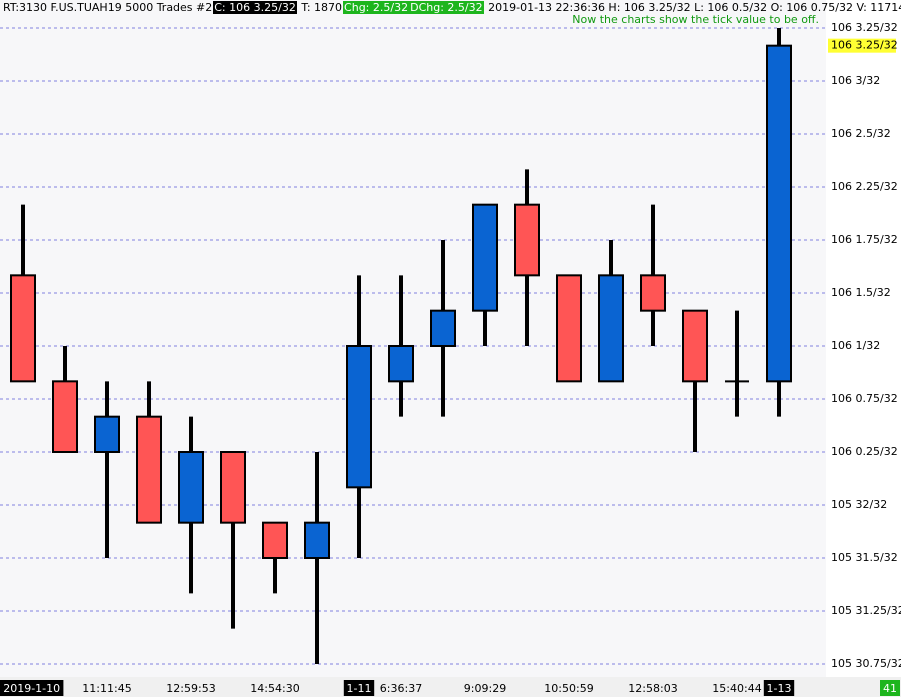 The width and height of the screenshot is (901, 697). Describe the element at coordinates (322, 7) in the screenshot. I see `ticks: T: 1870` at that location.